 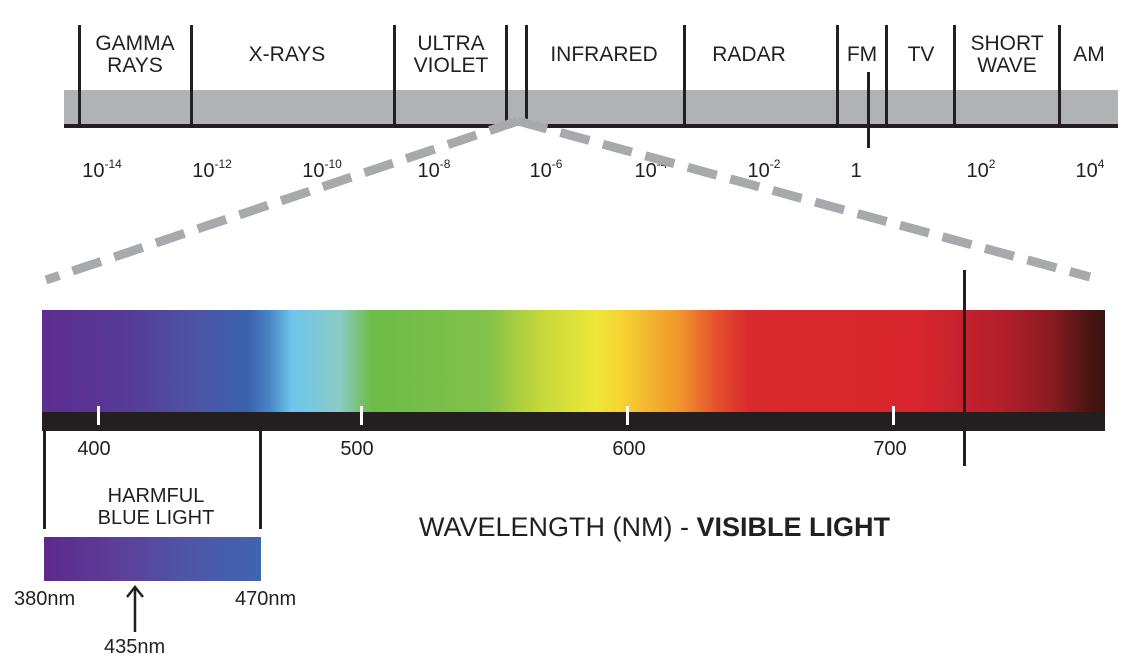 What do you see at coordinates (573, 421) in the screenshot?
I see `visible-axis-bar` at bounding box center [573, 421].